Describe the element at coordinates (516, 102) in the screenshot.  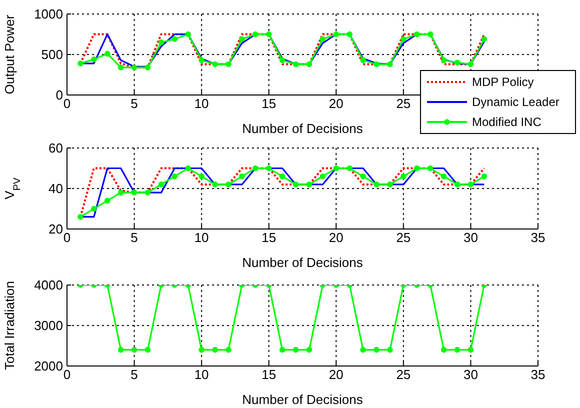
I see `legend-label: Dynamic Leader` at that location.